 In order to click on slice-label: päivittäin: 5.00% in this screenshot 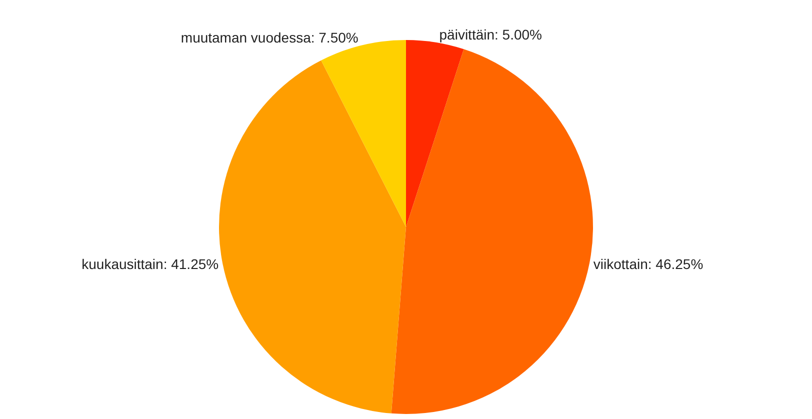, I will do `click(490, 34)`.